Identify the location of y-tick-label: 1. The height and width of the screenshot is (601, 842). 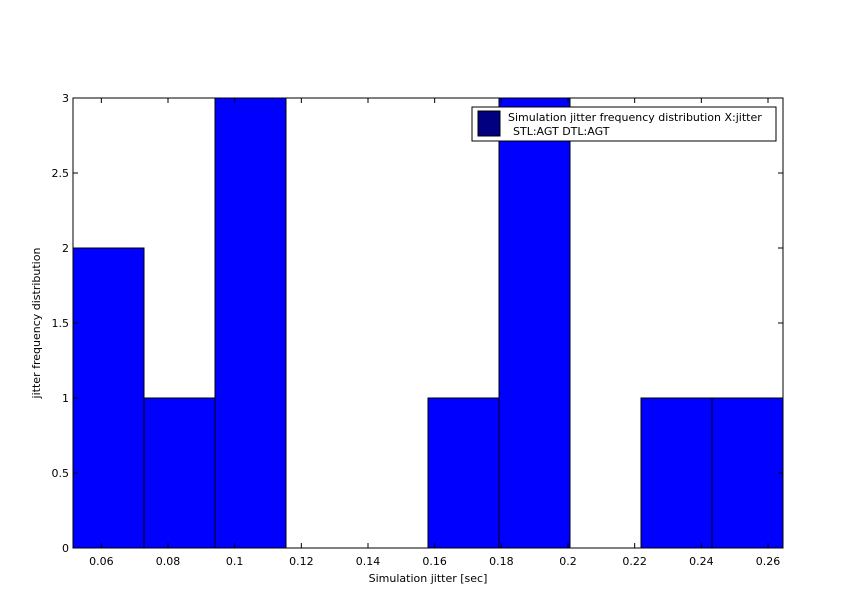
(65, 398).